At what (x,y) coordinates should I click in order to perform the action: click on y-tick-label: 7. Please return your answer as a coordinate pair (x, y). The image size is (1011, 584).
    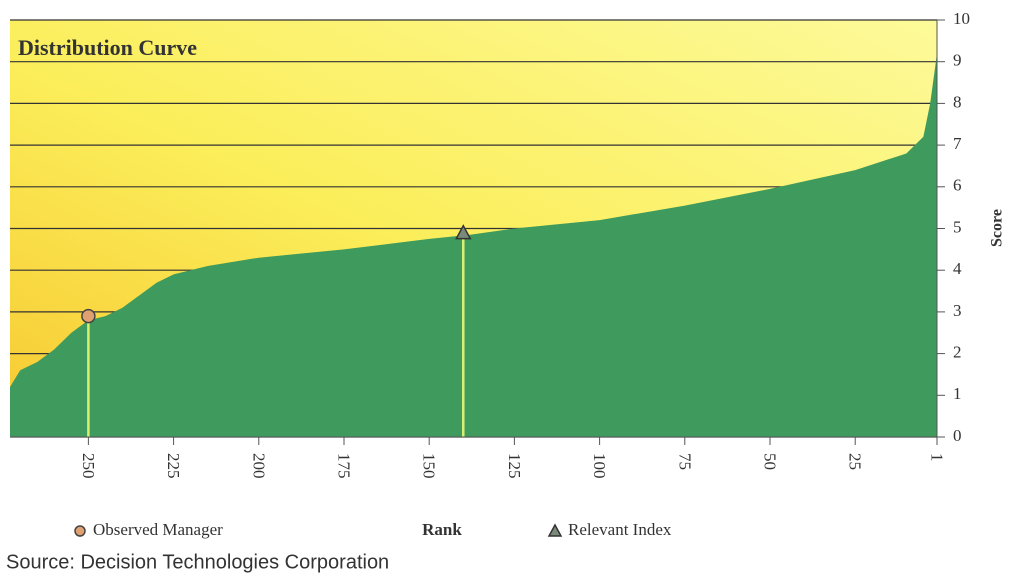
    Looking at the image, I should click on (957, 143).